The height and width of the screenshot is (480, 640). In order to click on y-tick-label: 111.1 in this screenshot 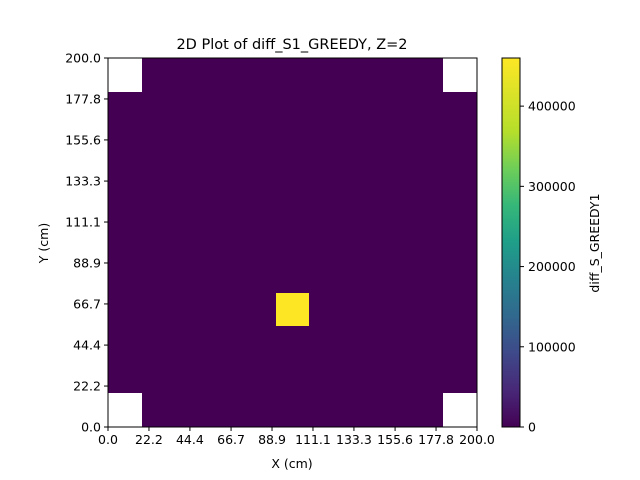, I will do `click(83, 222)`.